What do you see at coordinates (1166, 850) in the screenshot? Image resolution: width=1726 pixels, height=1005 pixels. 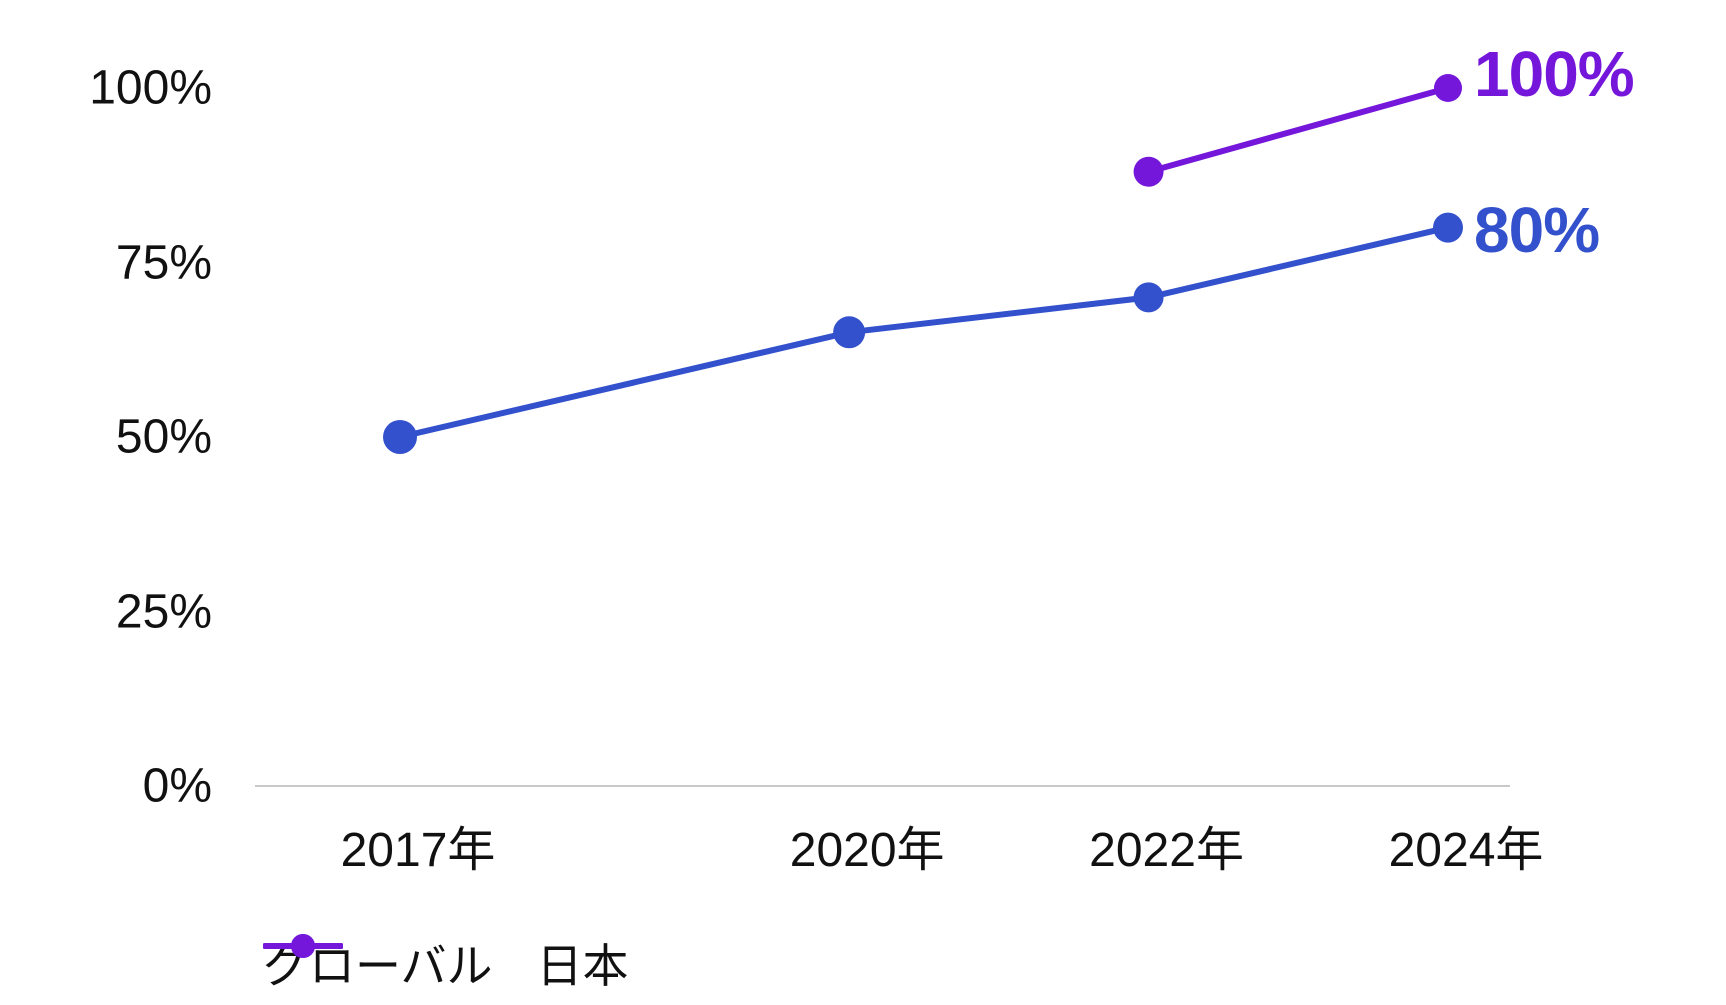 I see `x-tick-label: 2022年` at bounding box center [1166, 850].